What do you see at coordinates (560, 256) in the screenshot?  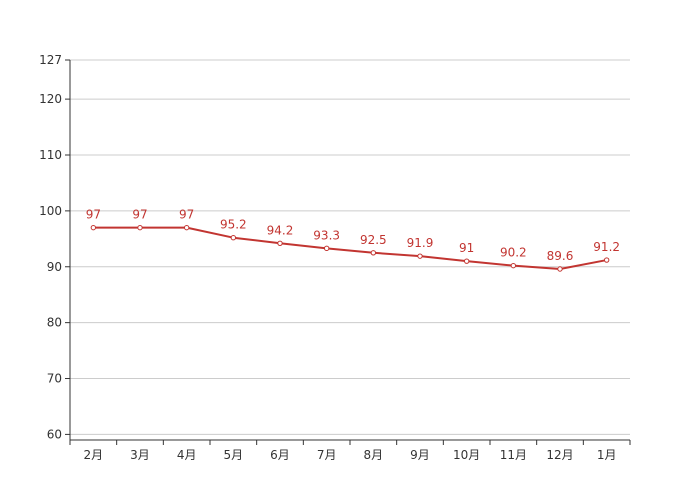 I see `data-label: 89.6` at bounding box center [560, 256].